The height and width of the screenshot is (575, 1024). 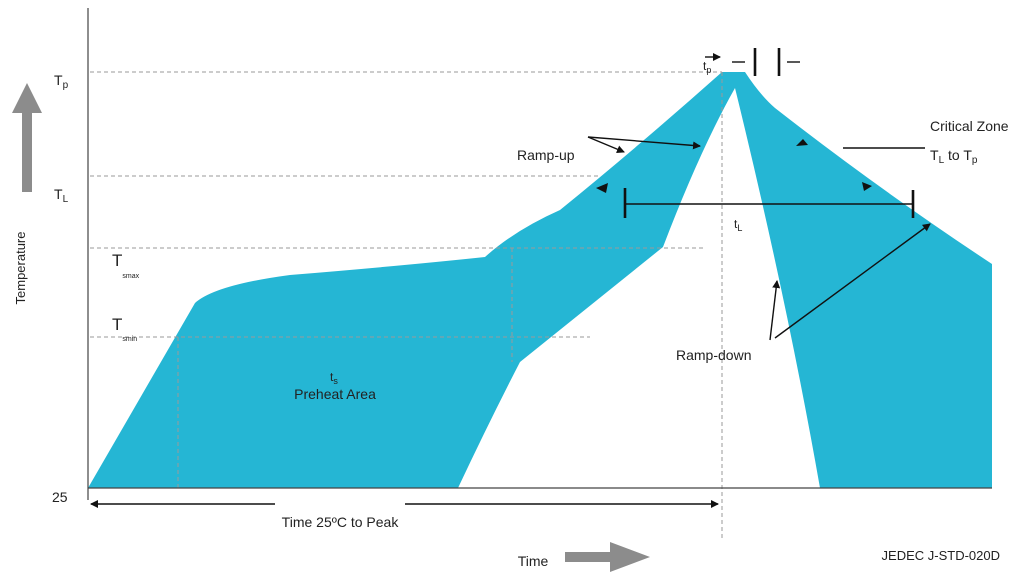 What do you see at coordinates (124, 329) in the screenshot?
I see `level-label-tsmin: Tsmin` at bounding box center [124, 329].